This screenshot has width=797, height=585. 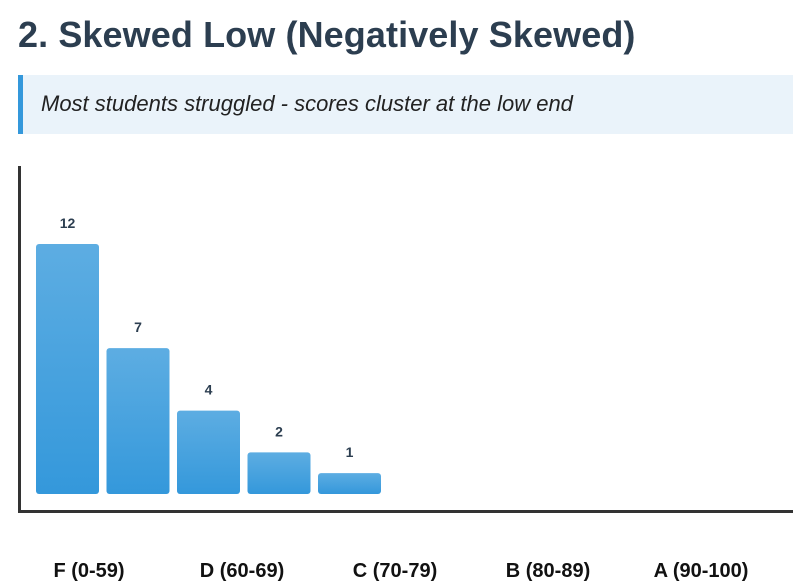 What do you see at coordinates (68, 223) in the screenshot?
I see `bar-value-label-0: 12` at bounding box center [68, 223].